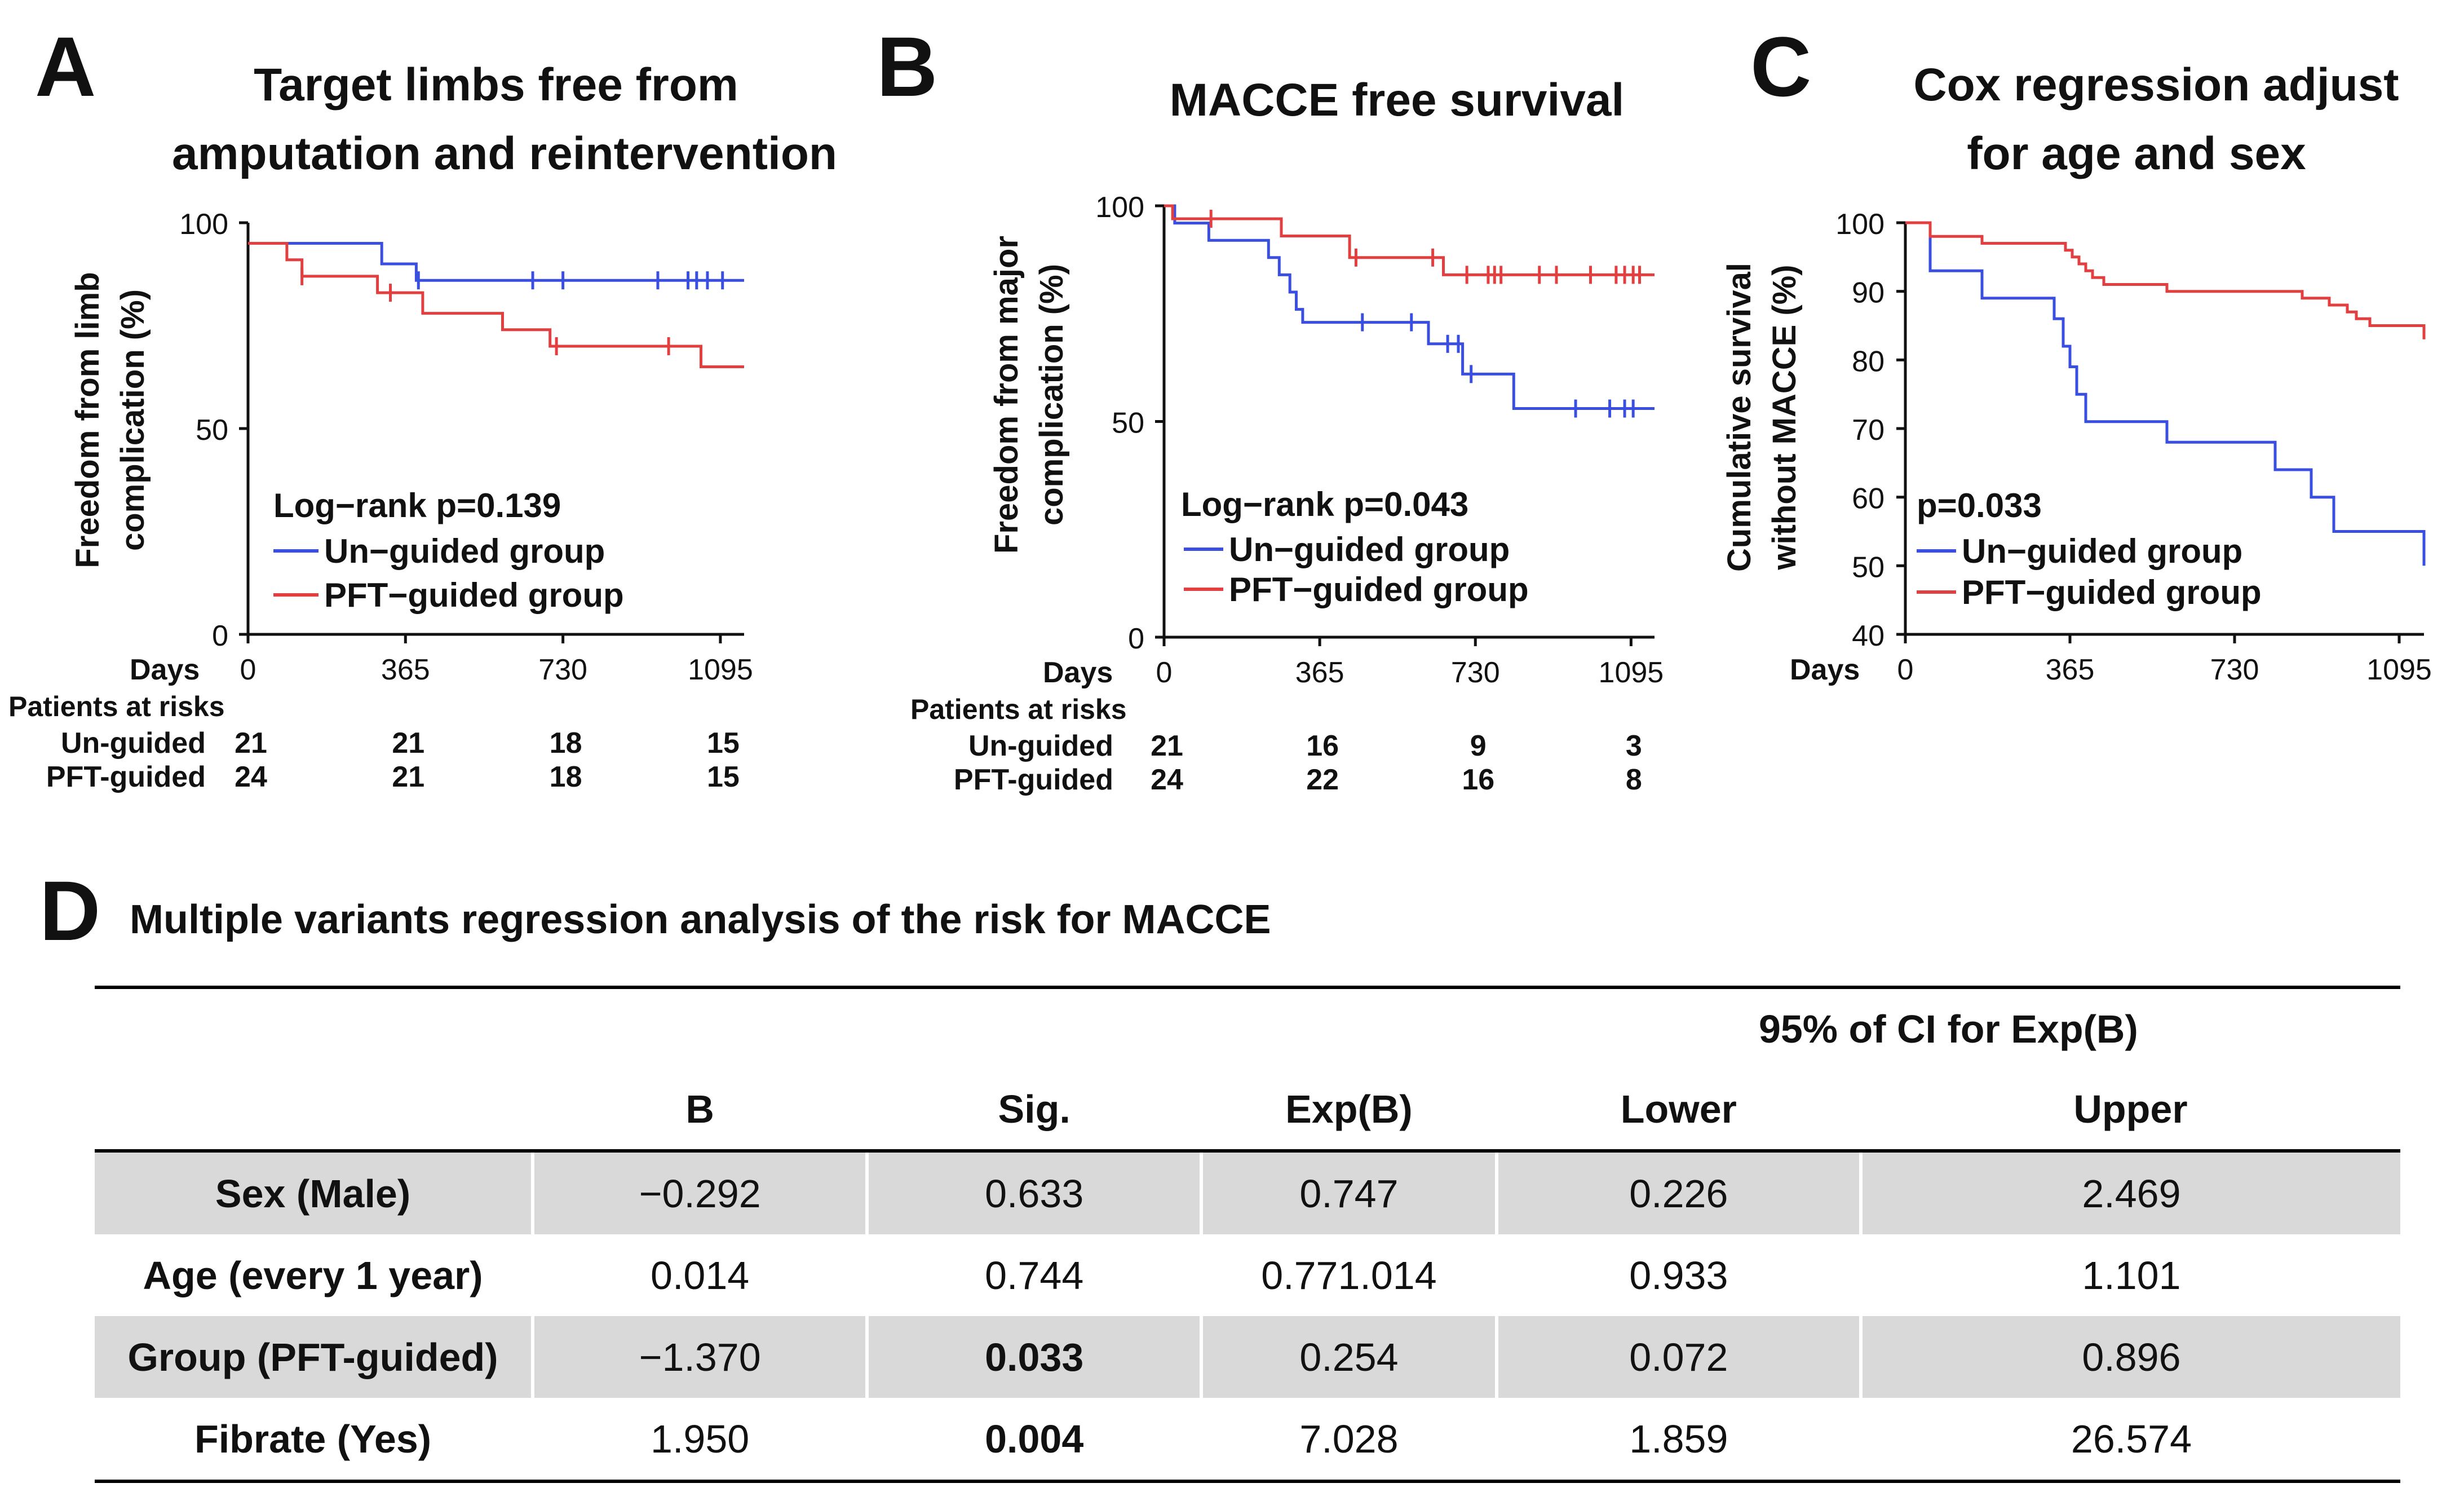  Describe the element at coordinates (1033, 1192) in the screenshot. I see `cell-sig: 0.633` at that location.